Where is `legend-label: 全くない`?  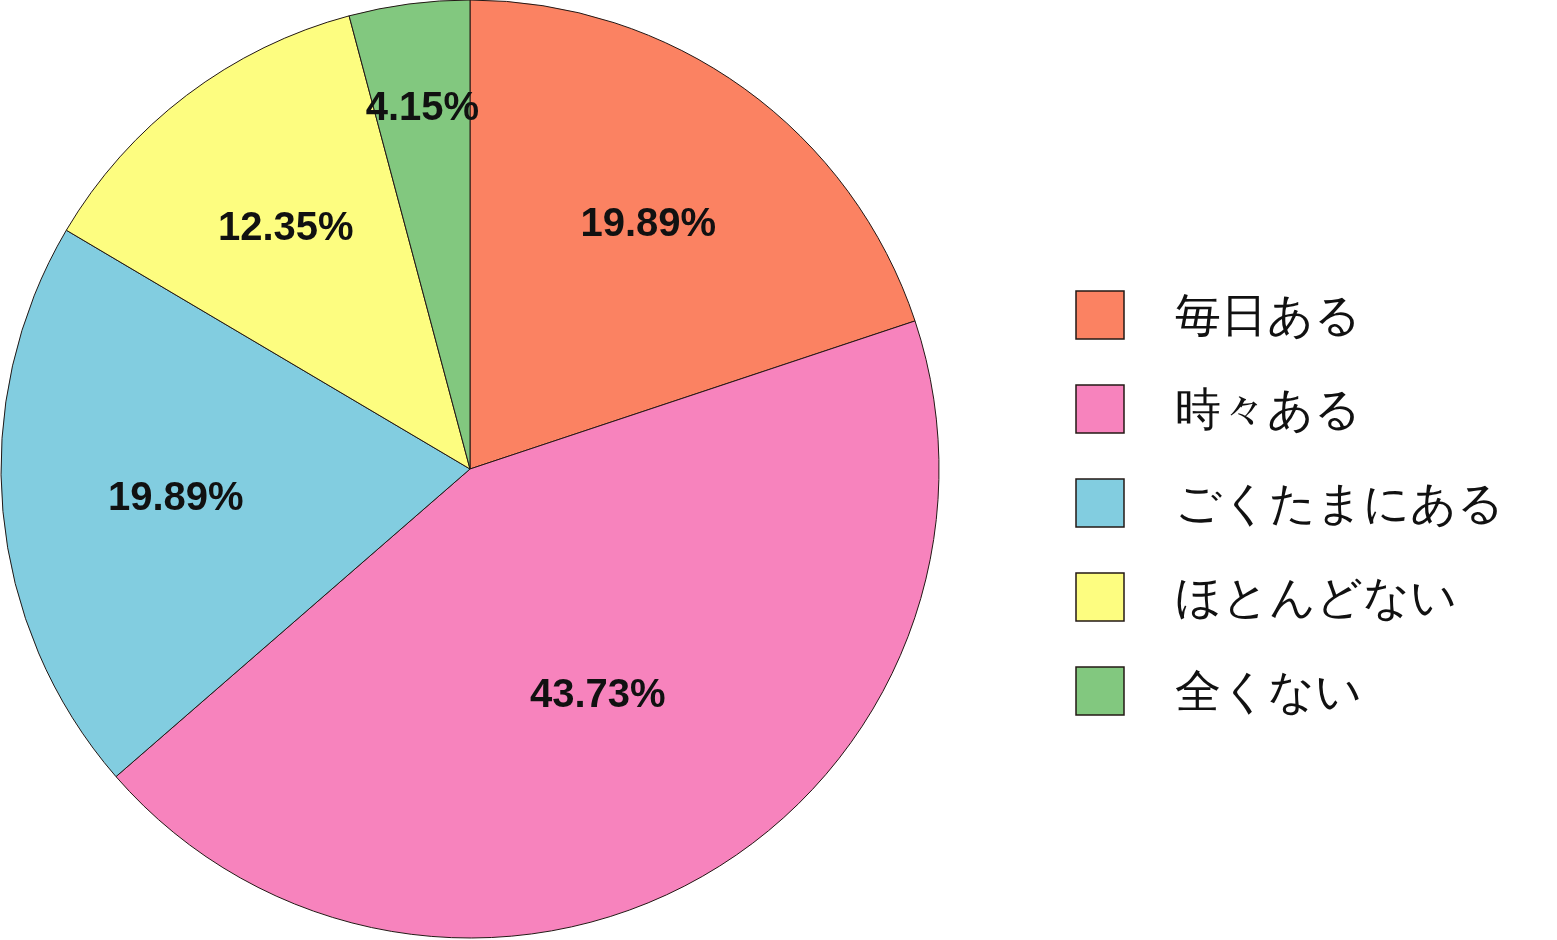 legend-label: 全くない is located at coordinates (1268, 691).